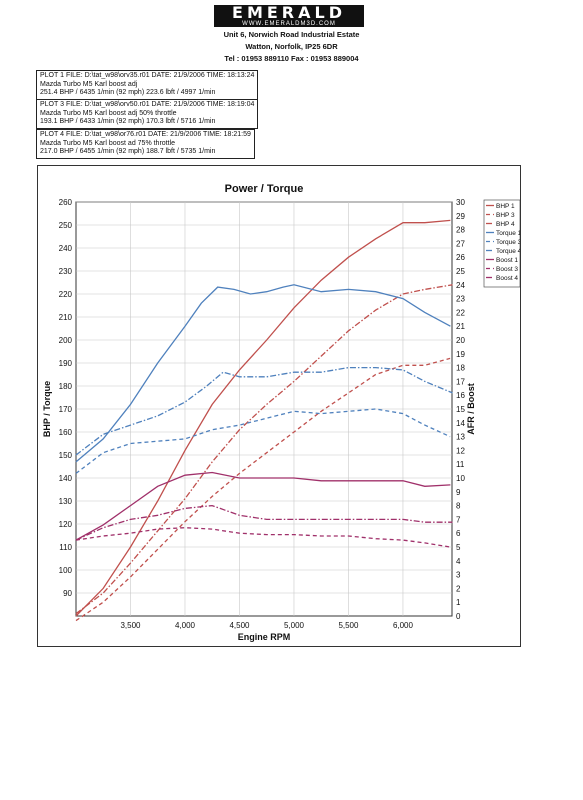 The image size is (583, 800). I want to click on y-tick-label: 90, so click(67, 593).